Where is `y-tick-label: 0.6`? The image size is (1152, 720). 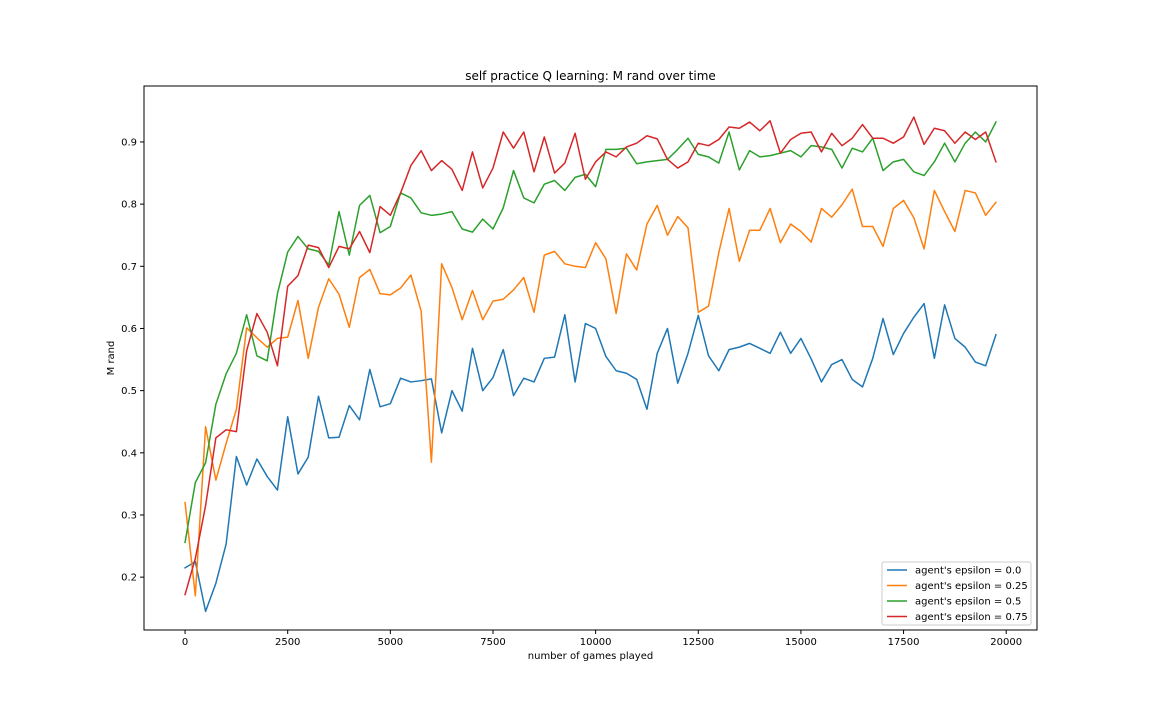
y-tick-label: 0.6 is located at coordinates (129, 329).